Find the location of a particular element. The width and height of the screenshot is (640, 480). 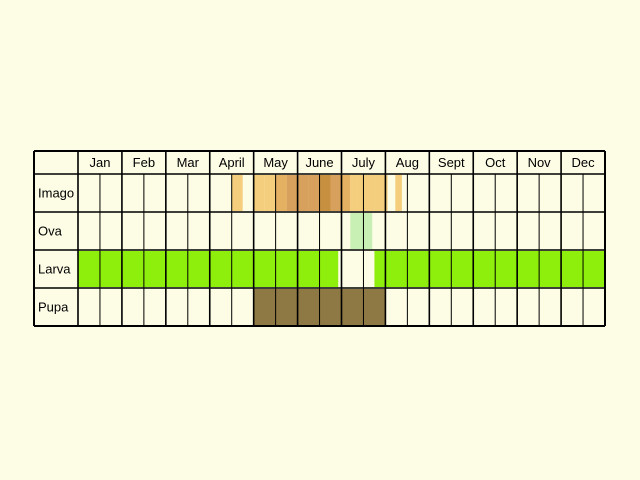

row-label: Ova is located at coordinates (50, 230).